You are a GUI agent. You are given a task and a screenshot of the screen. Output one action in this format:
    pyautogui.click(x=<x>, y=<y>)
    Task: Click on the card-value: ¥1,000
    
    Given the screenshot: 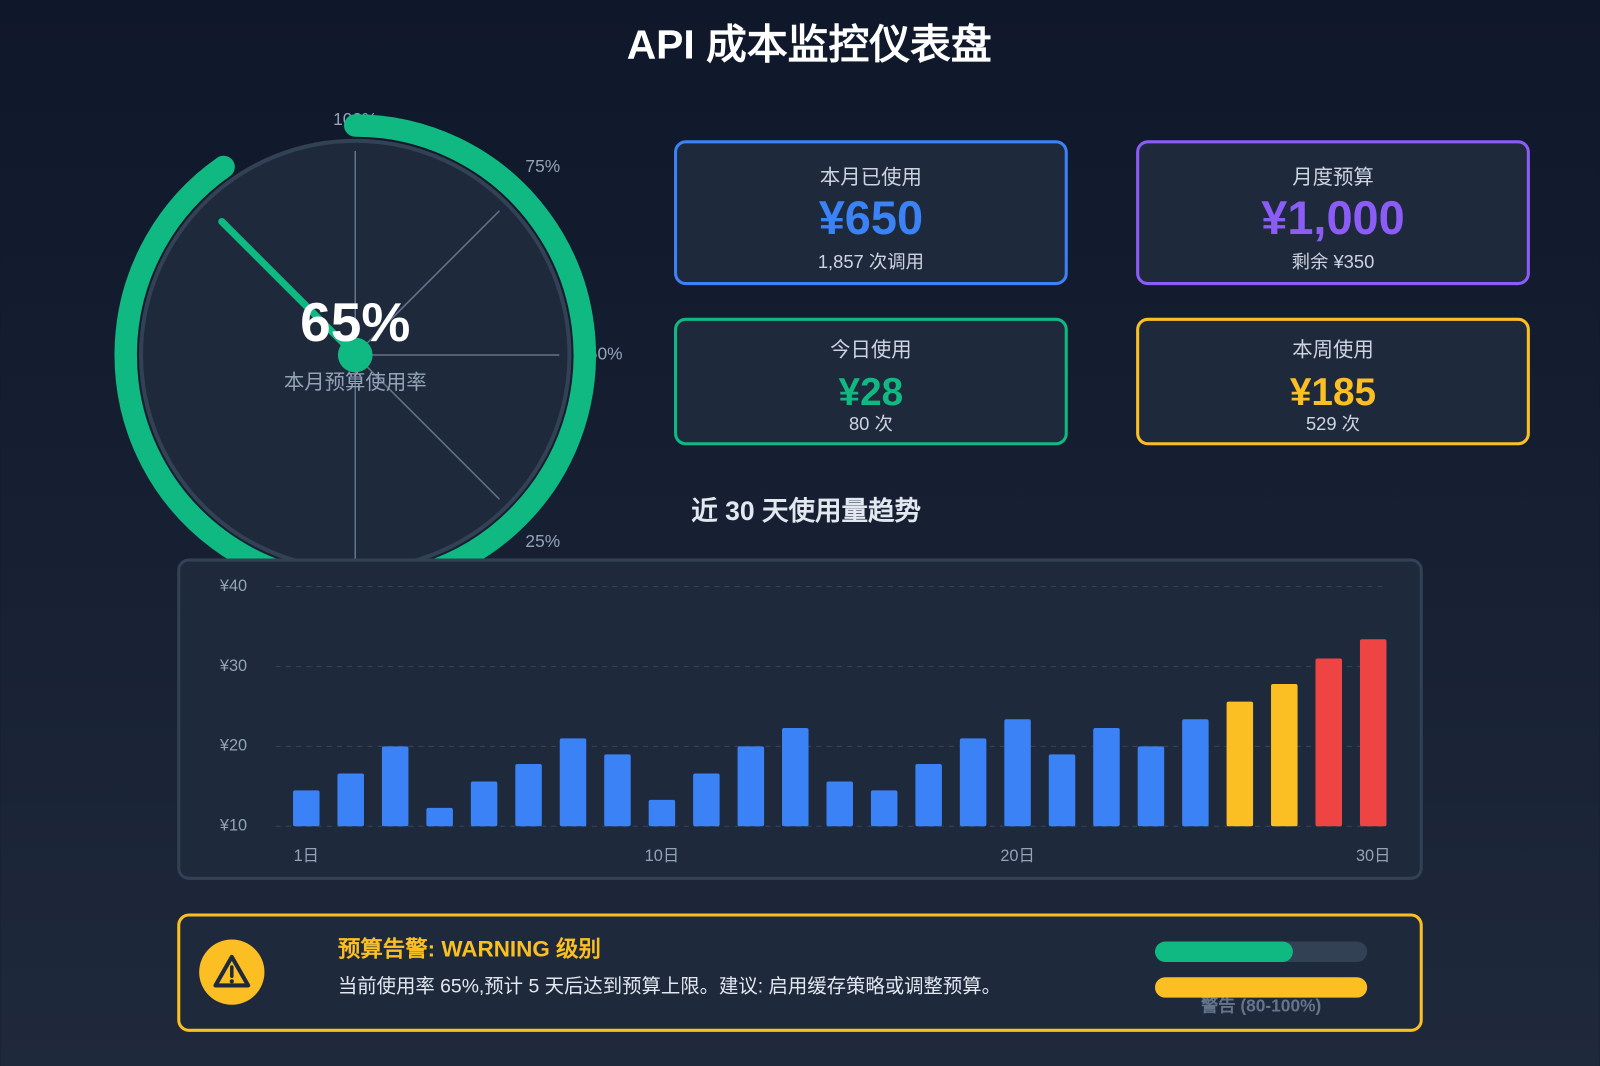 What is the action you would take?
    pyautogui.click(x=1332, y=218)
    